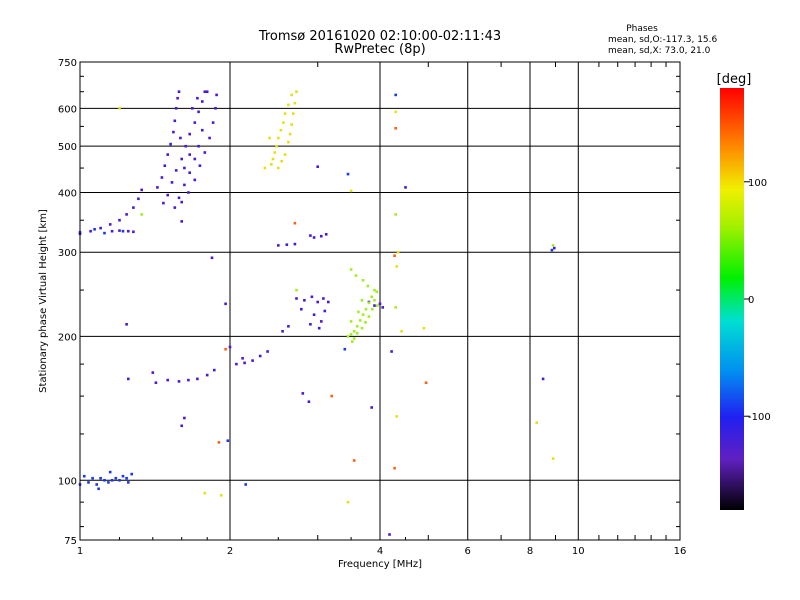 This screenshot has width=800, height=600. I want to click on y-tick-label: 750, so click(67, 63).